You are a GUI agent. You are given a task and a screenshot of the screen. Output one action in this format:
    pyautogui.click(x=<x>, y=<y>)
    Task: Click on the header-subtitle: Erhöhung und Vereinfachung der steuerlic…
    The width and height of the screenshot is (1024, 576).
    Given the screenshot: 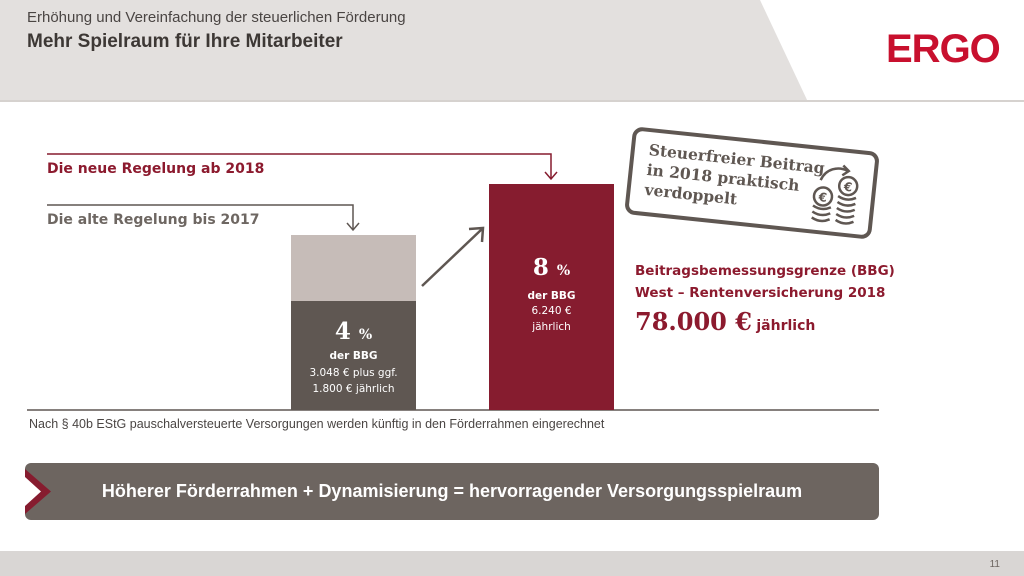 What is the action you would take?
    pyautogui.click(x=216, y=17)
    